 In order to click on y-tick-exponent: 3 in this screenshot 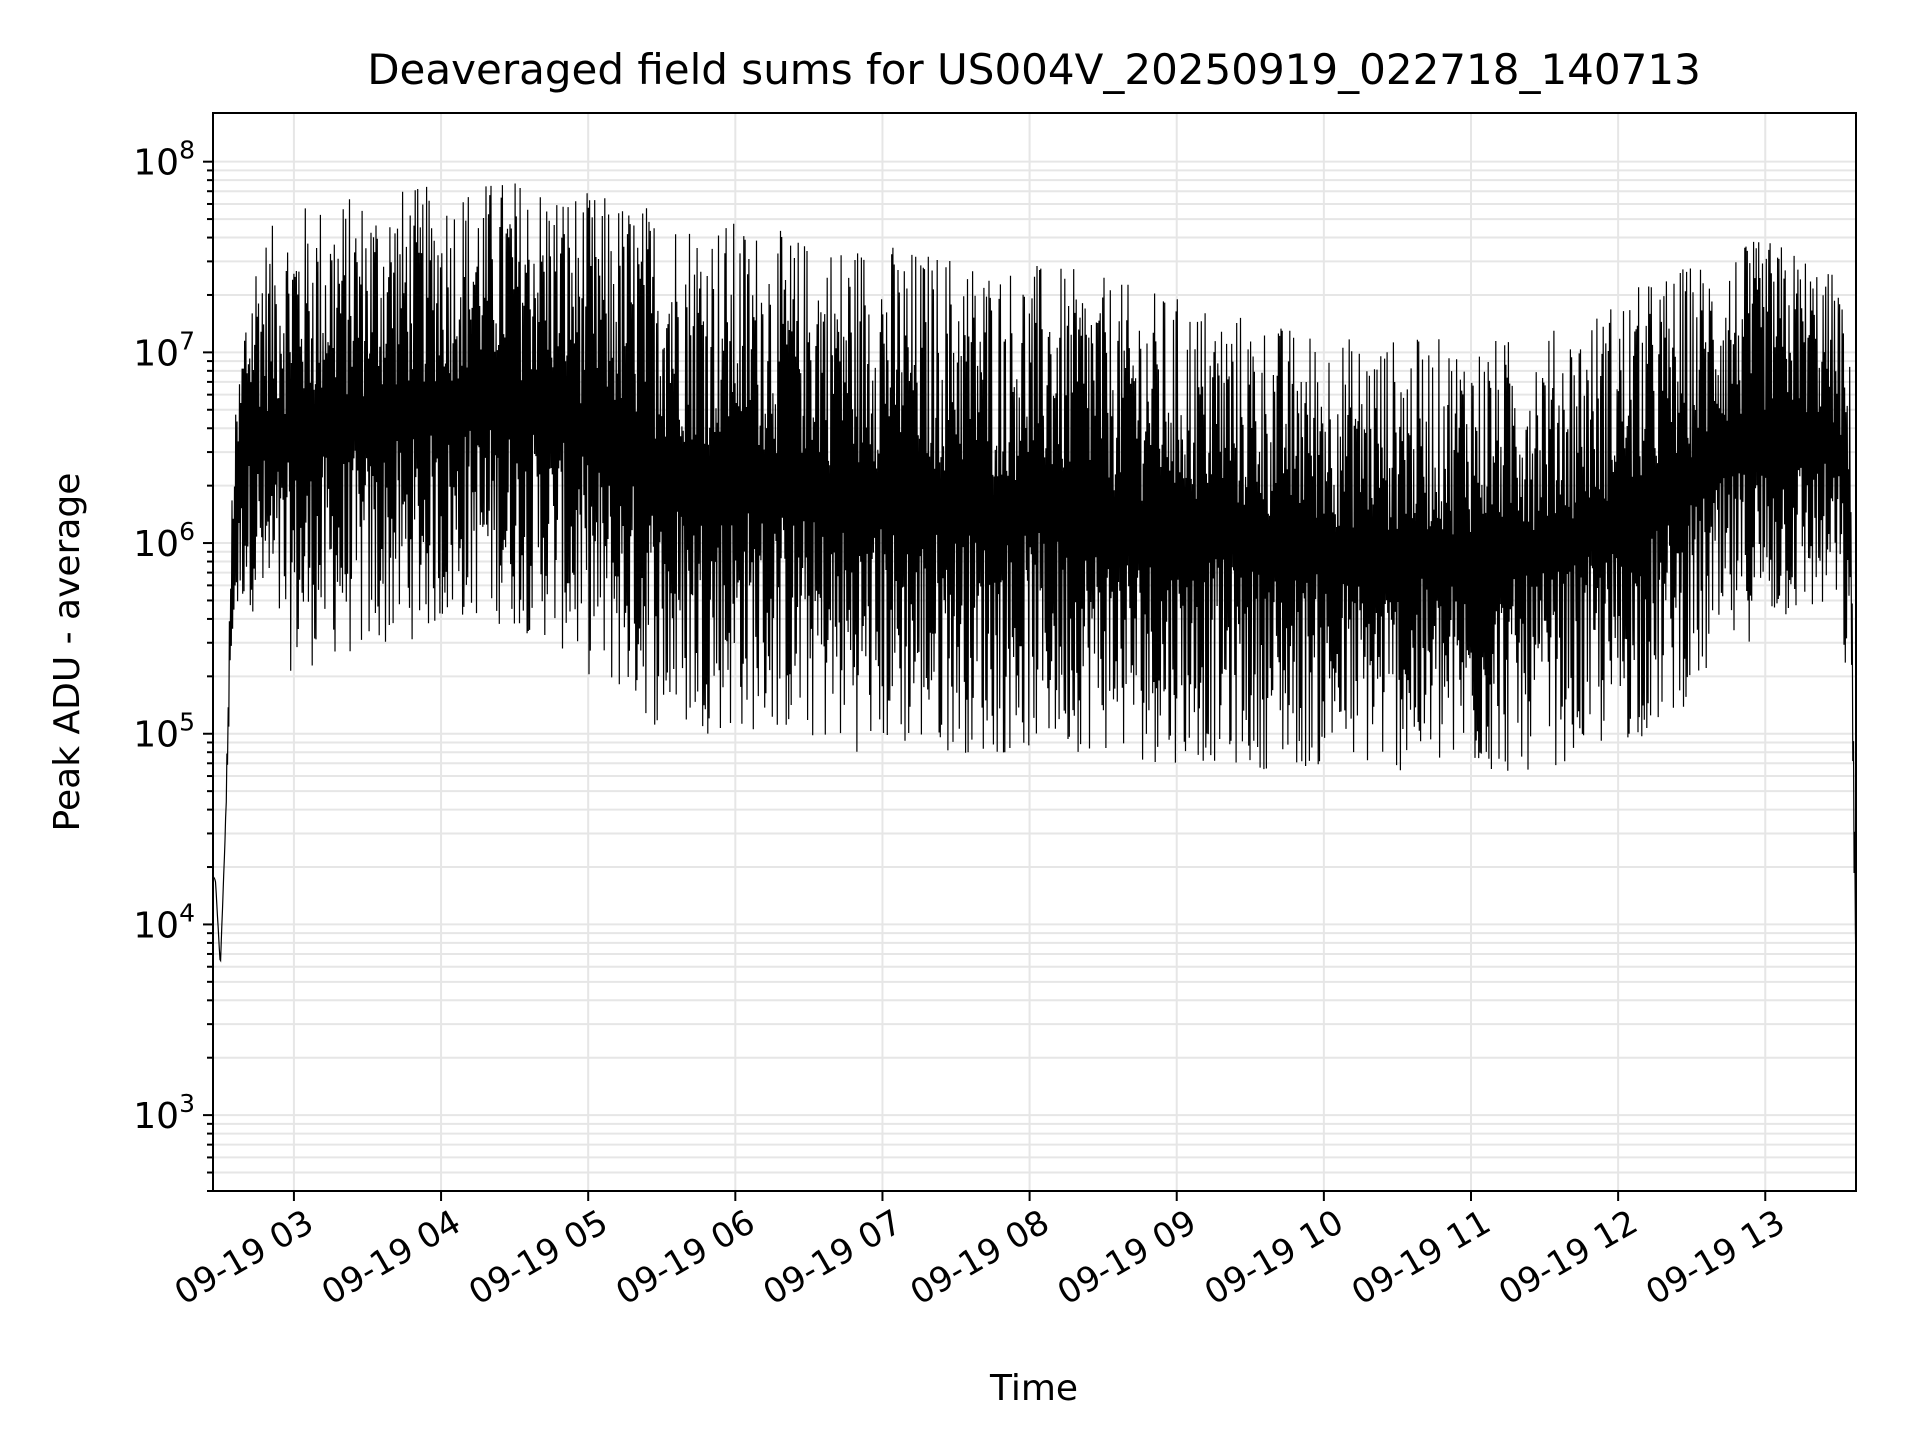, I will do `click(187, 1103)`.